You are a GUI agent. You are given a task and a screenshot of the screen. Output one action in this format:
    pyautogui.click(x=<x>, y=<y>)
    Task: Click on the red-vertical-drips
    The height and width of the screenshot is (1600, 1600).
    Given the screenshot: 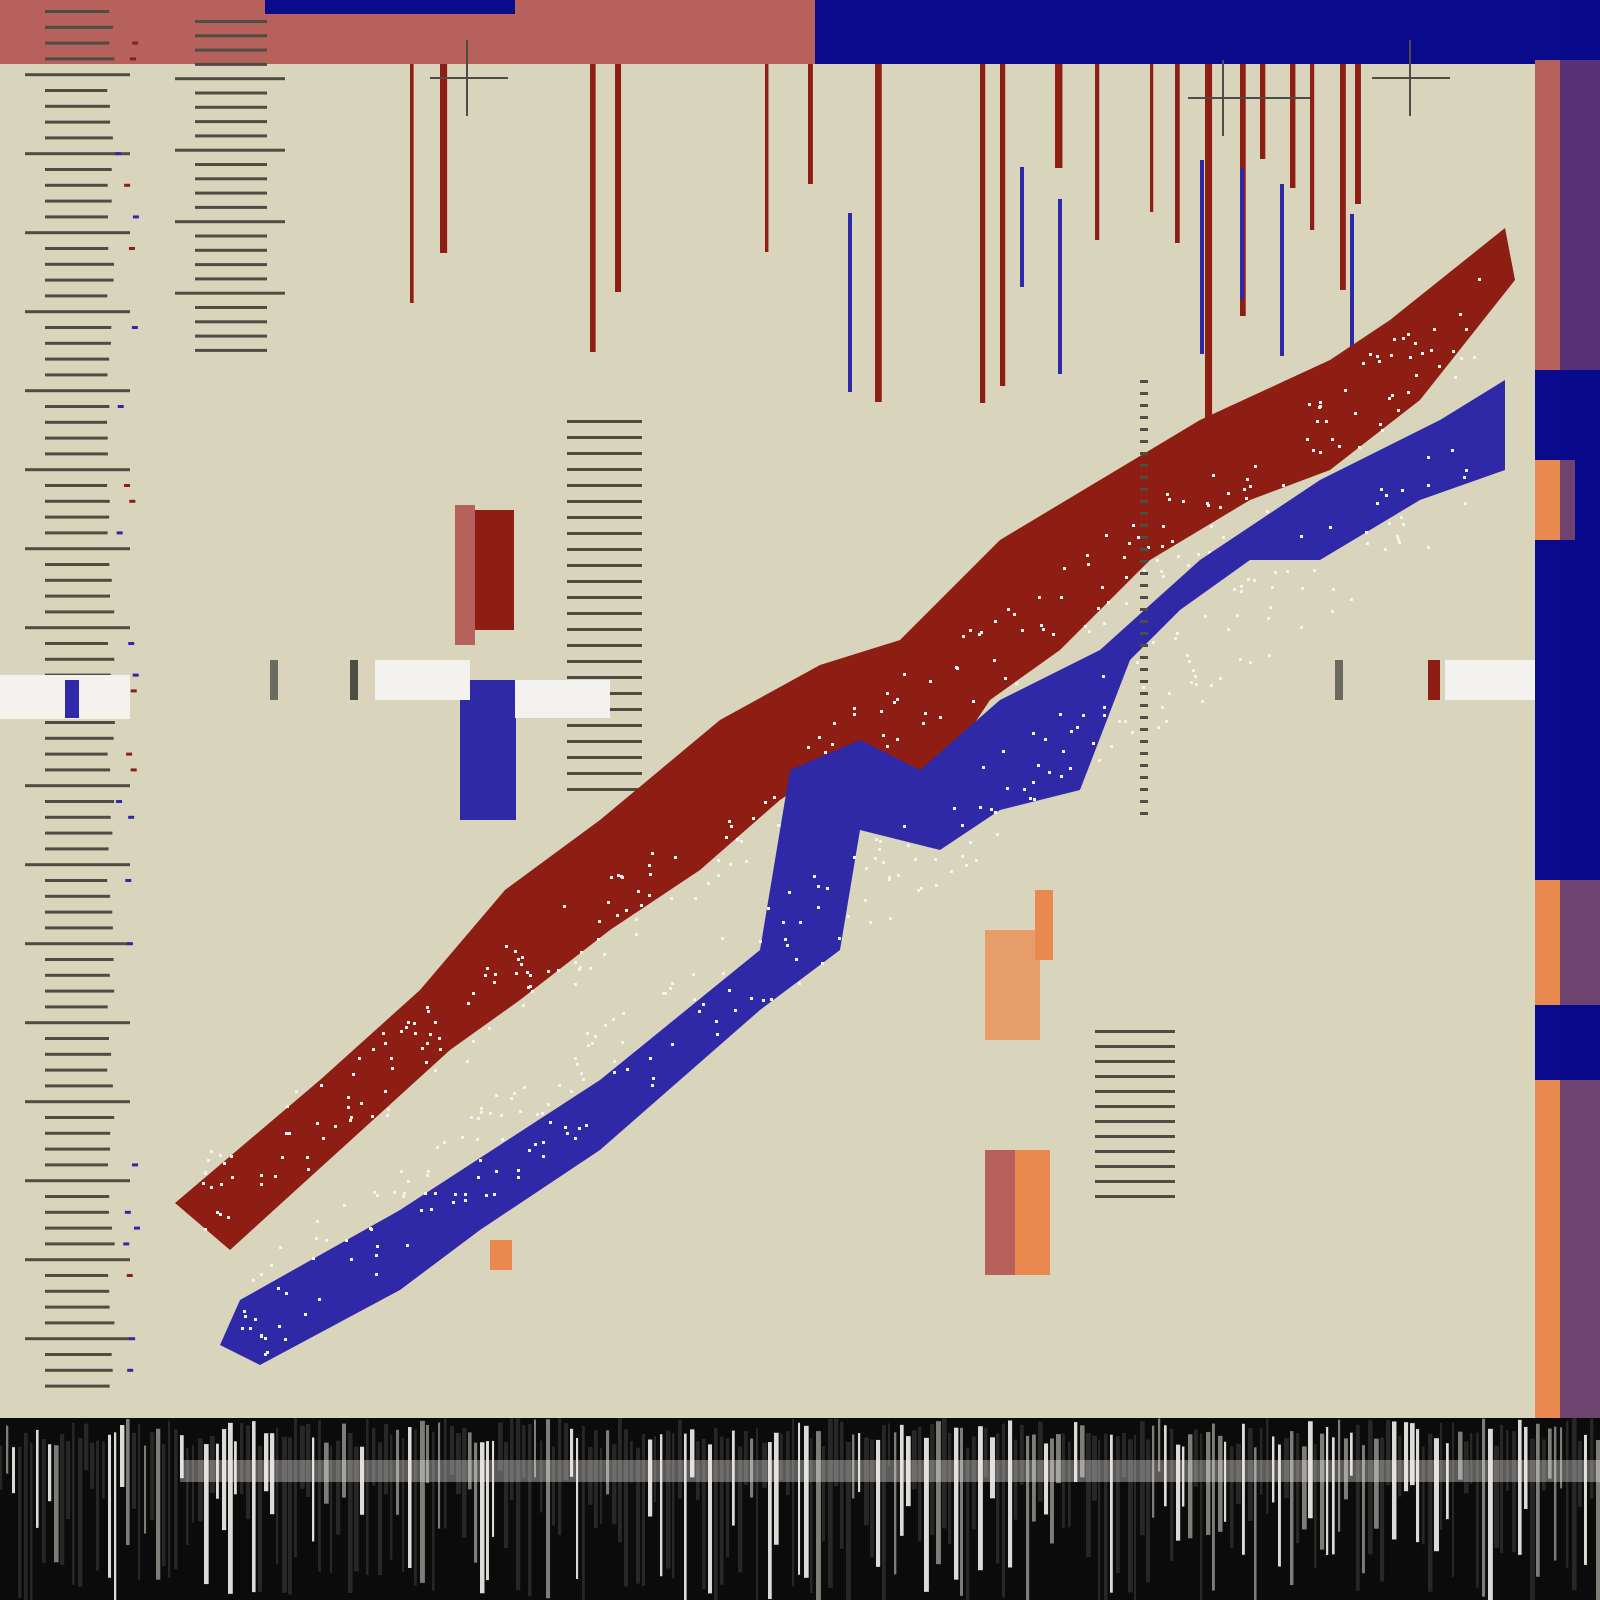 What is the action you would take?
    pyautogui.click(x=885, y=241)
    